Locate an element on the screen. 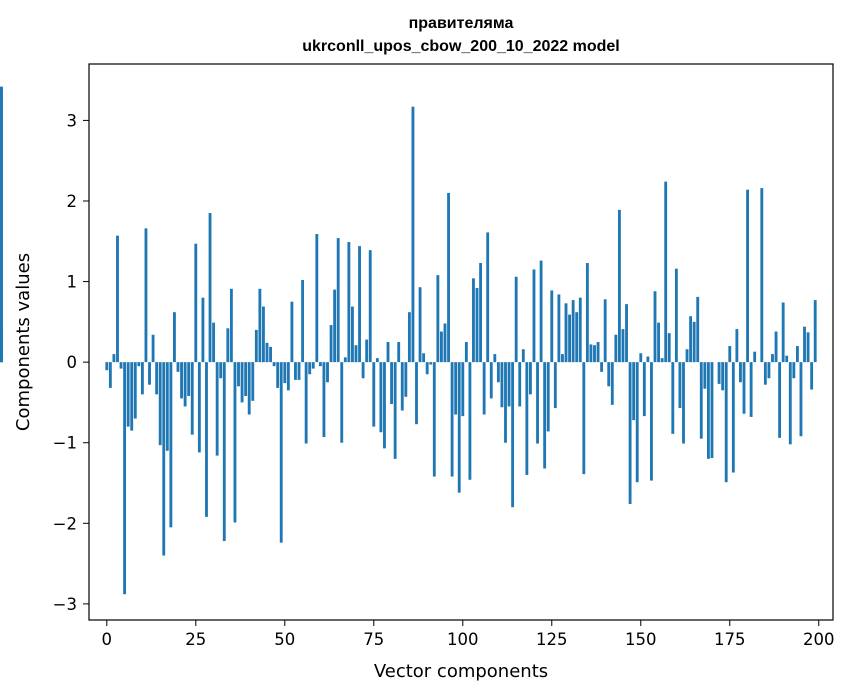  y-tick-label: −3 is located at coordinates (65, 604).